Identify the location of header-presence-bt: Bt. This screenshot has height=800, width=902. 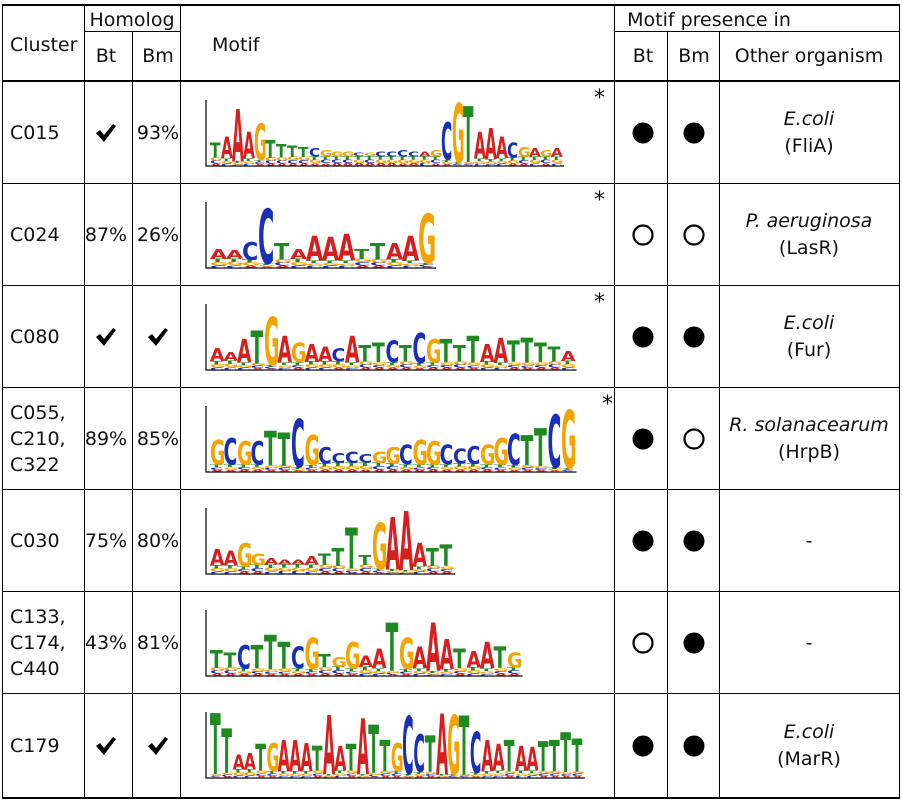
(643, 56).